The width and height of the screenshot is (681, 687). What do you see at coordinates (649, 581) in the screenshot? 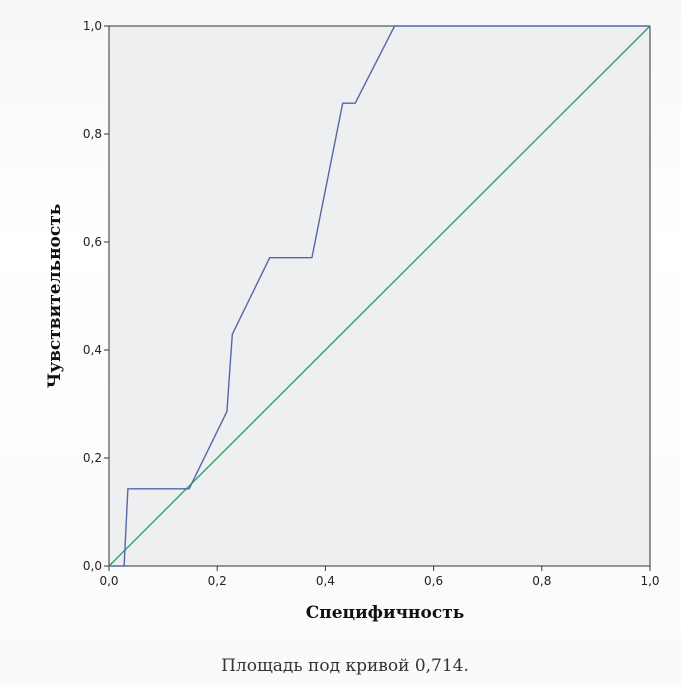
I see `x-tick-label: 1,0` at bounding box center [649, 581].